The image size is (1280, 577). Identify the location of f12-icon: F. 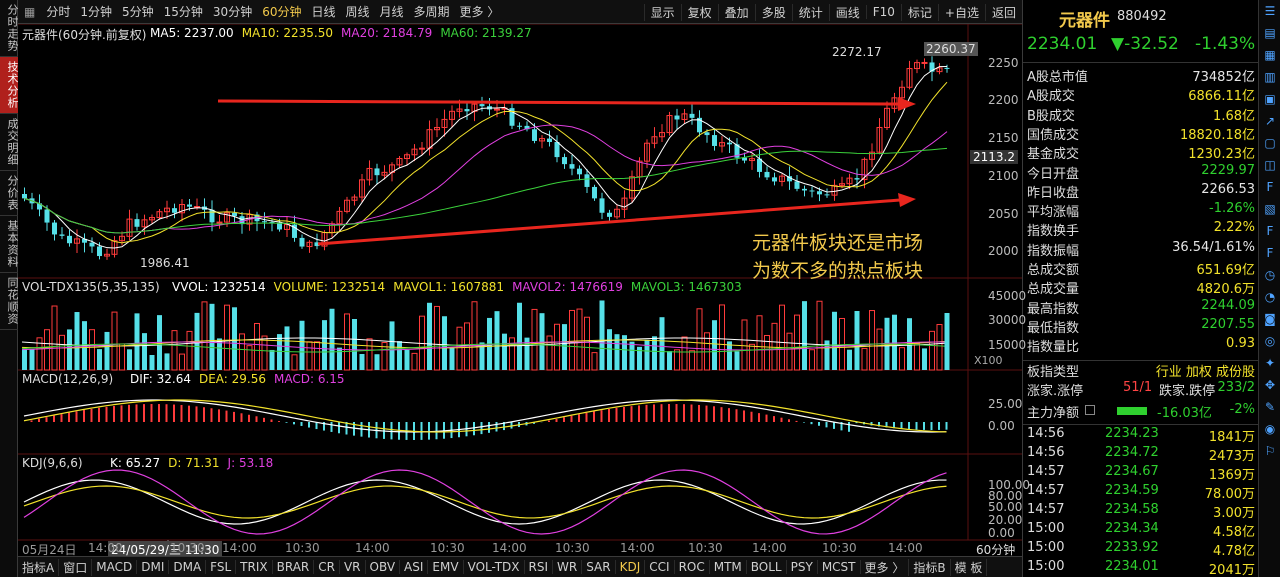
(1270, 253).